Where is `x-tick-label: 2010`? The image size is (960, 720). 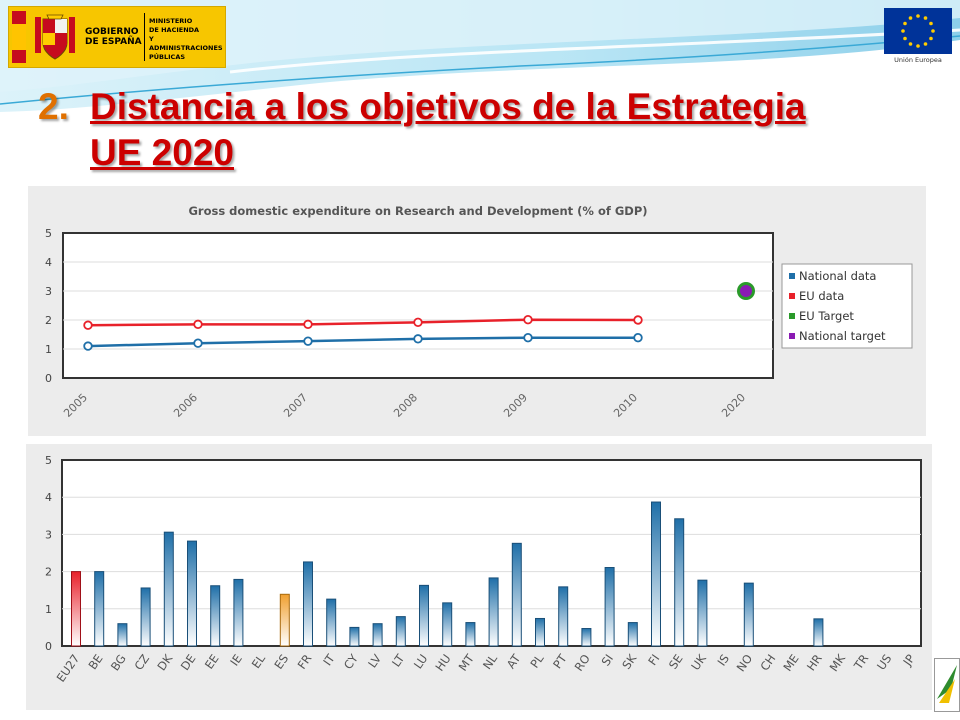 x-tick-label: 2010 is located at coordinates (625, 405).